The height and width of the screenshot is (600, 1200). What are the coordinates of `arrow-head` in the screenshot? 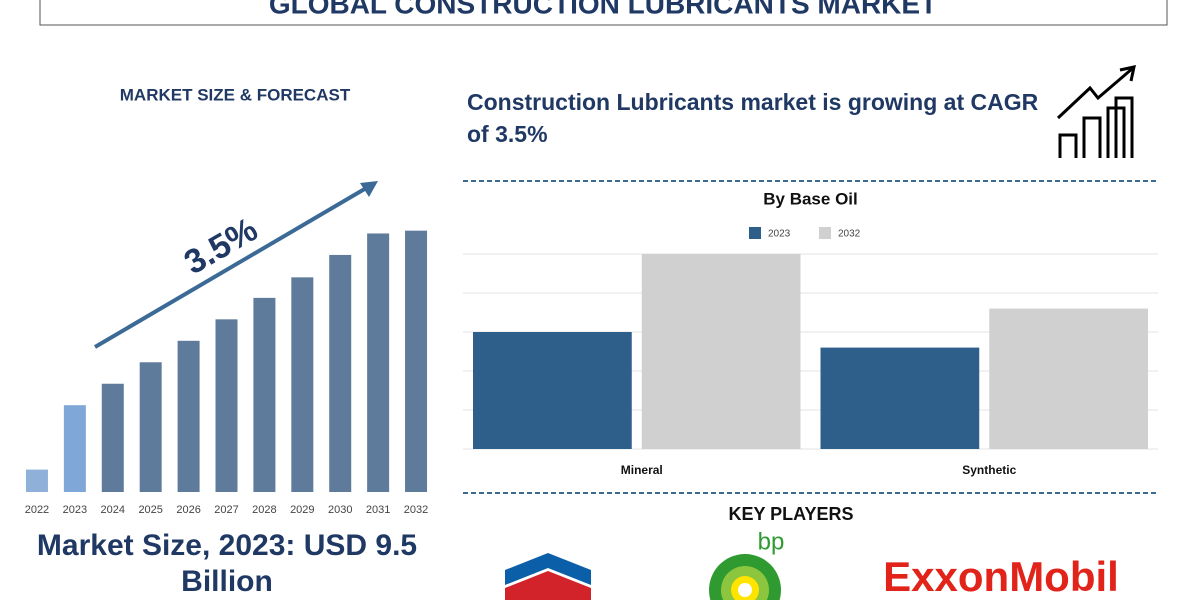 It's located at (369, 189).